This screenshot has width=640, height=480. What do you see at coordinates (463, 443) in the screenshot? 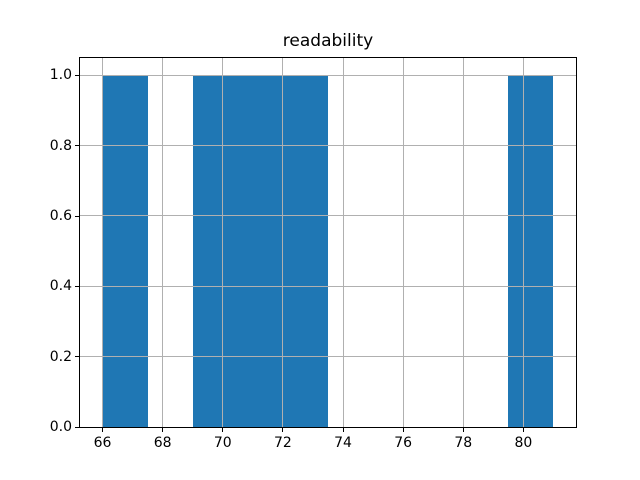
I see `x-tick-label: 78` at bounding box center [463, 443].